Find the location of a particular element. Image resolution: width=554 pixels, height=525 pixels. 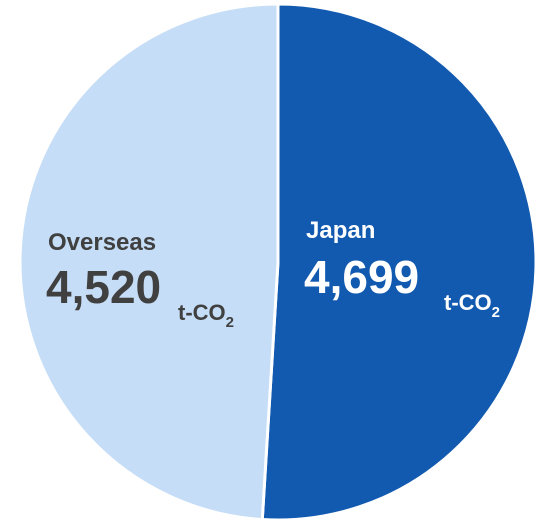

overseas-value-label: 4,520 is located at coordinates (103, 287).